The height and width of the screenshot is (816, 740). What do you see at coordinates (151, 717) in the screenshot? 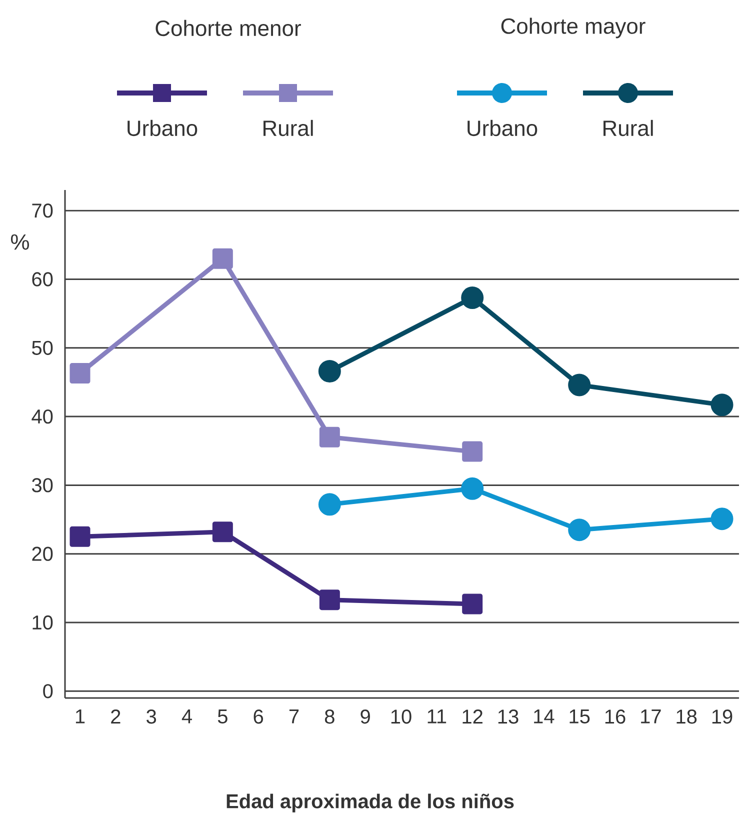
I see `x-tick-label: 3` at bounding box center [151, 717].